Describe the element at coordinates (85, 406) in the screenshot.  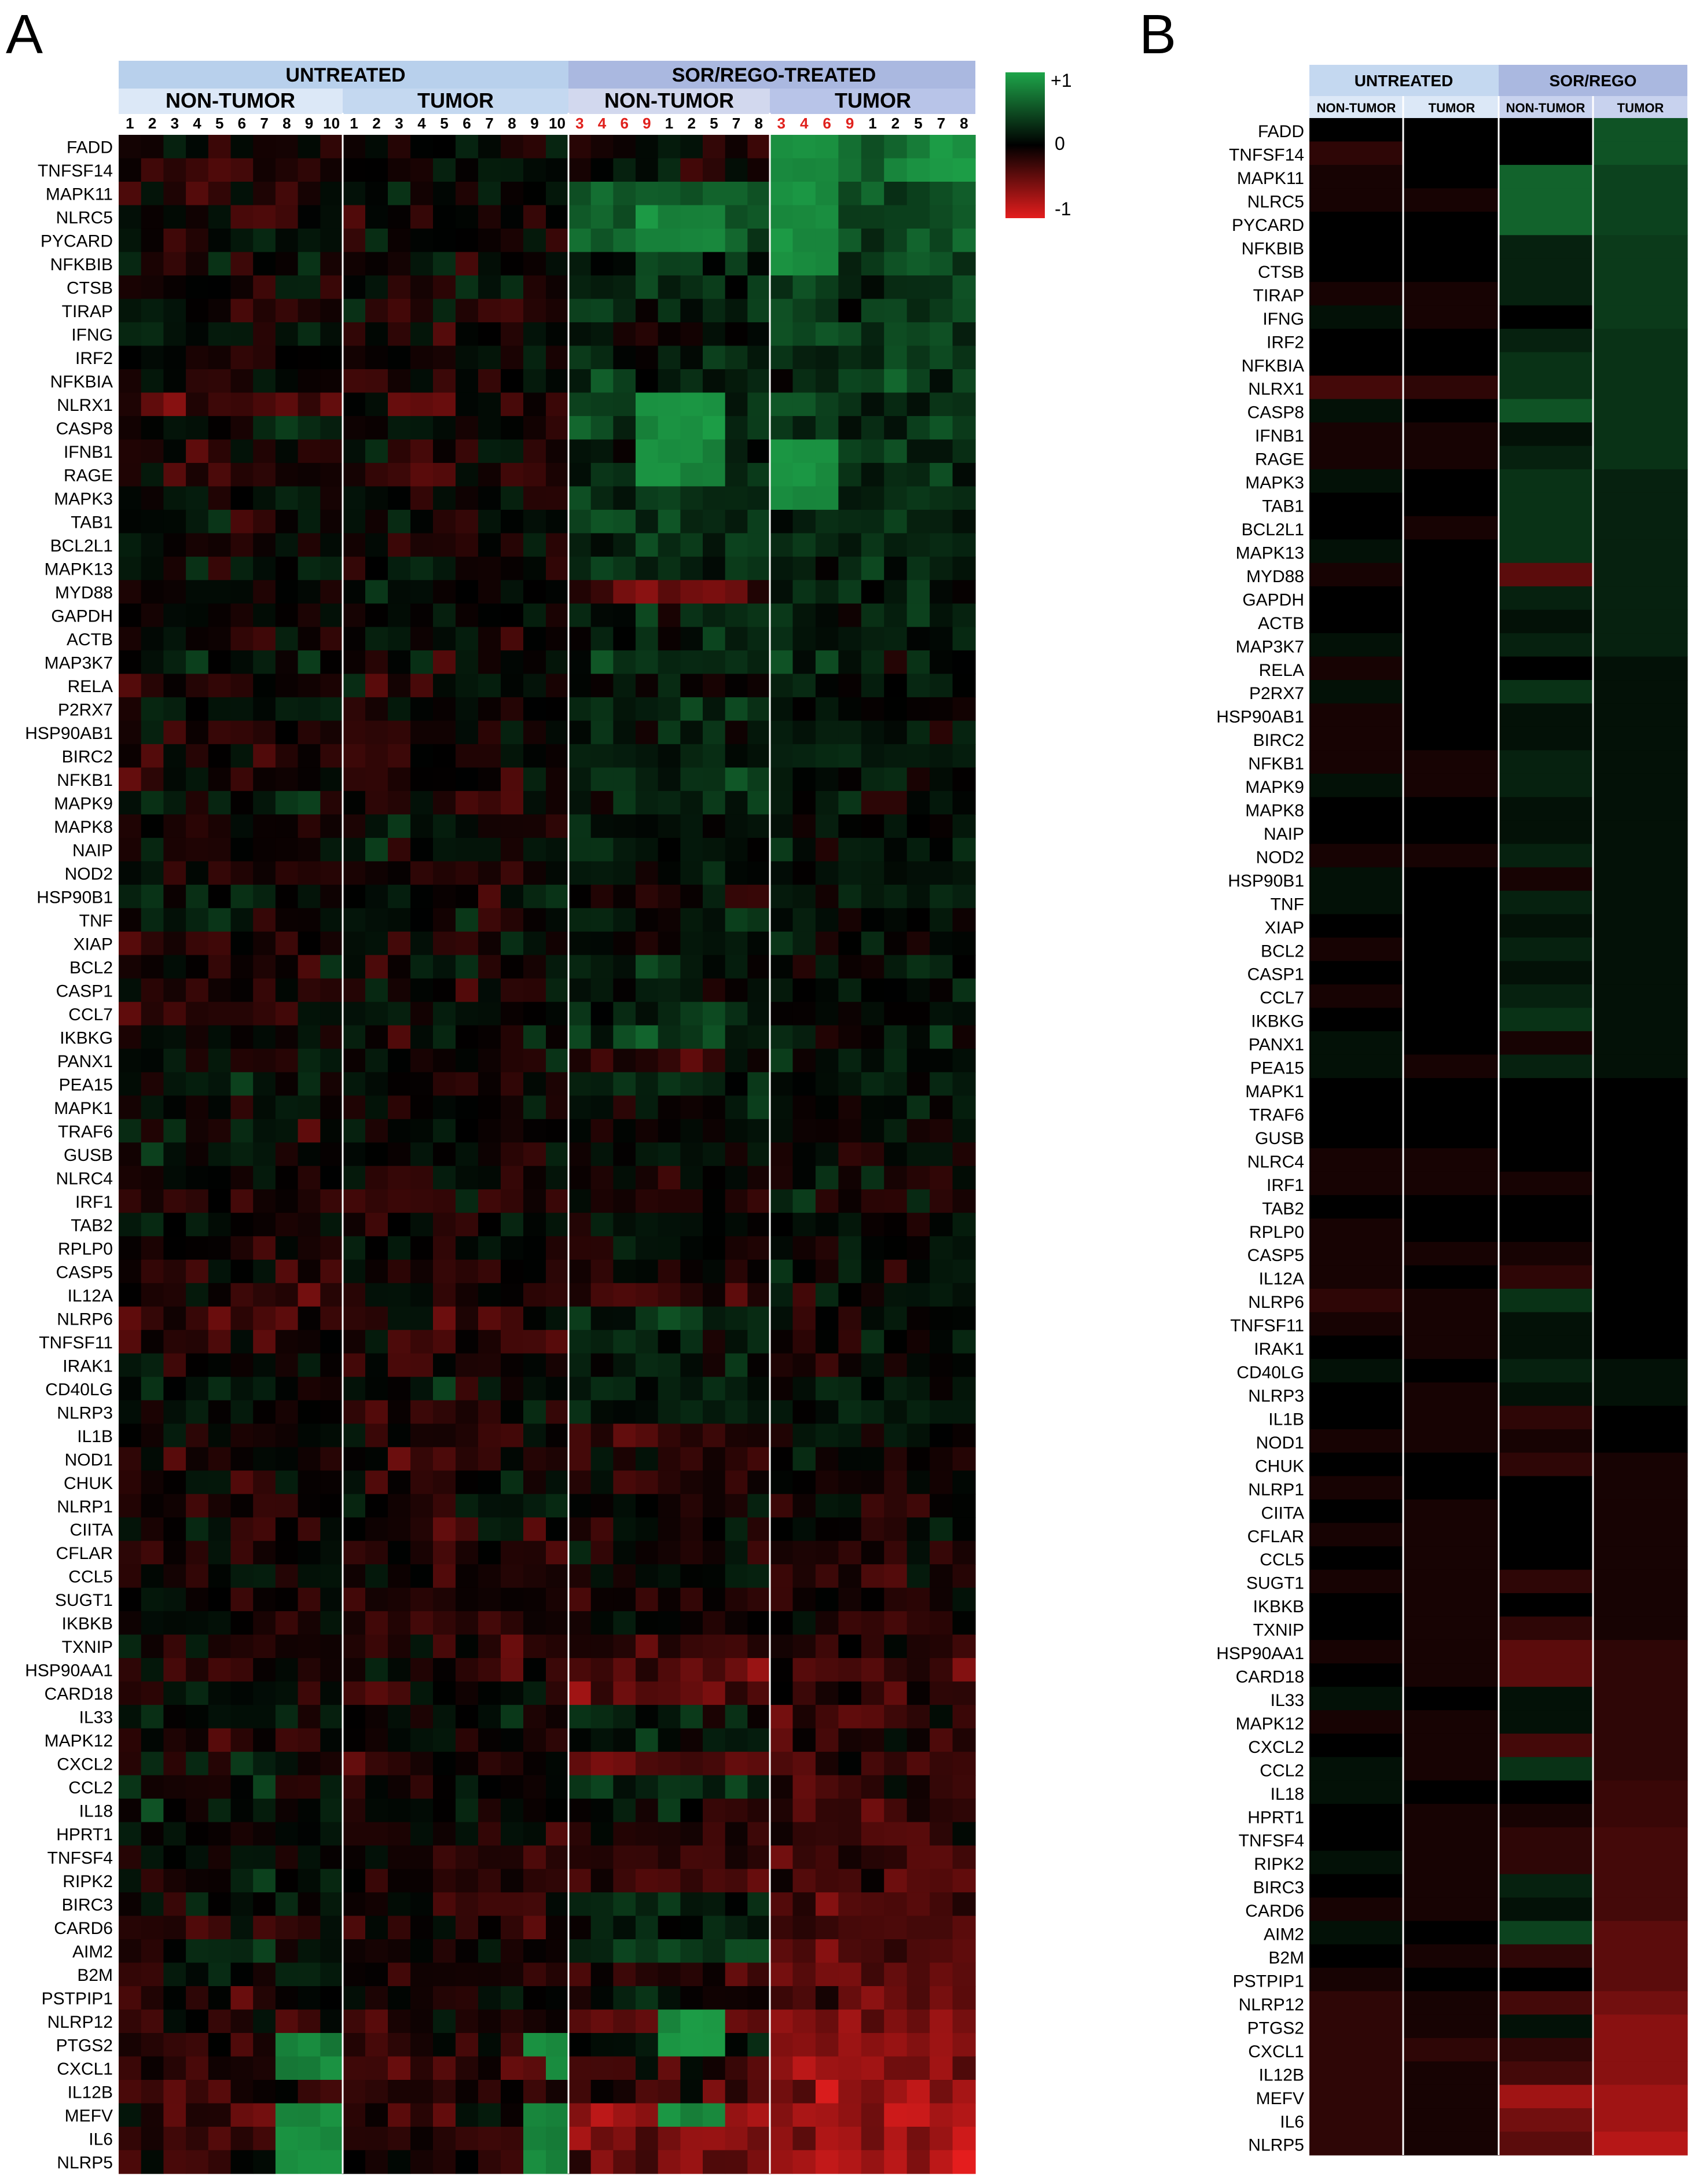
I see `gene-label: NLRX1` at that location.